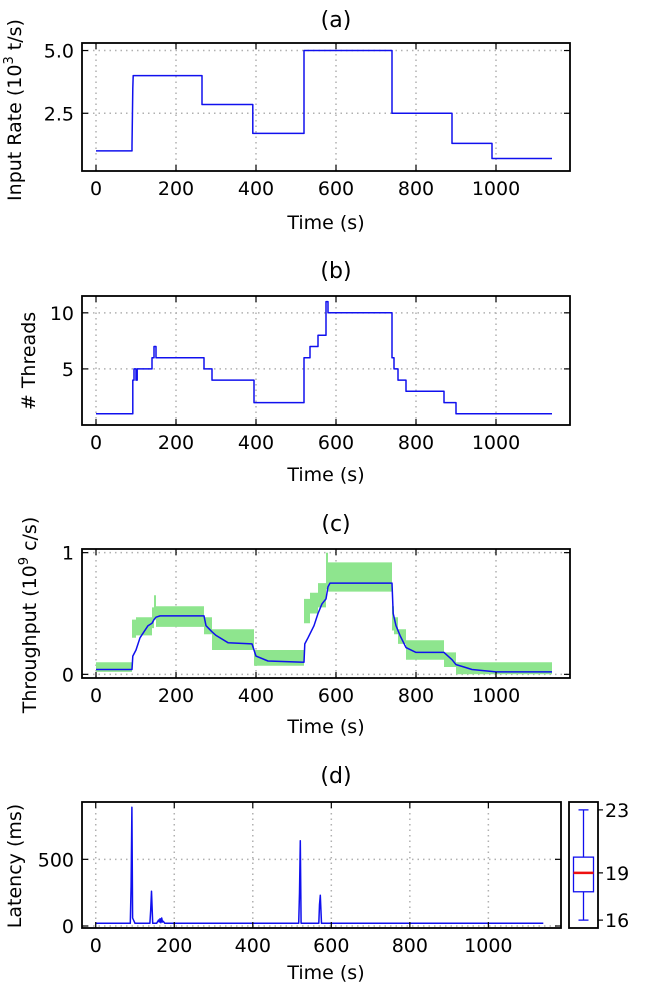 The height and width of the screenshot is (987, 664). I want to click on y-tick-label: 2.5, so click(59, 114).